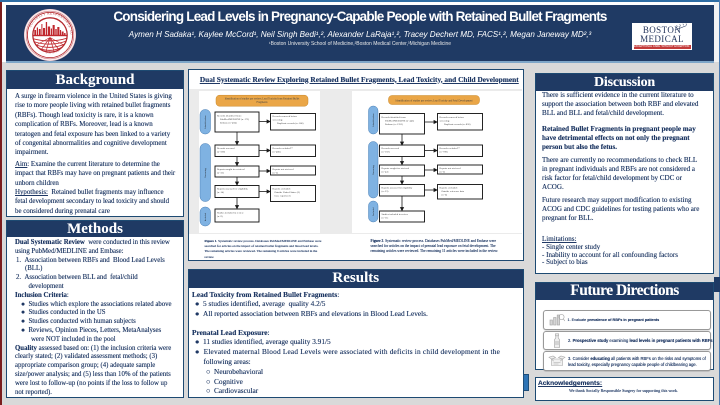 The height and width of the screenshot is (405, 720). What do you see at coordinates (261, 102) in the screenshot?
I see `svg-text: Fragments` at bounding box center [261, 102].